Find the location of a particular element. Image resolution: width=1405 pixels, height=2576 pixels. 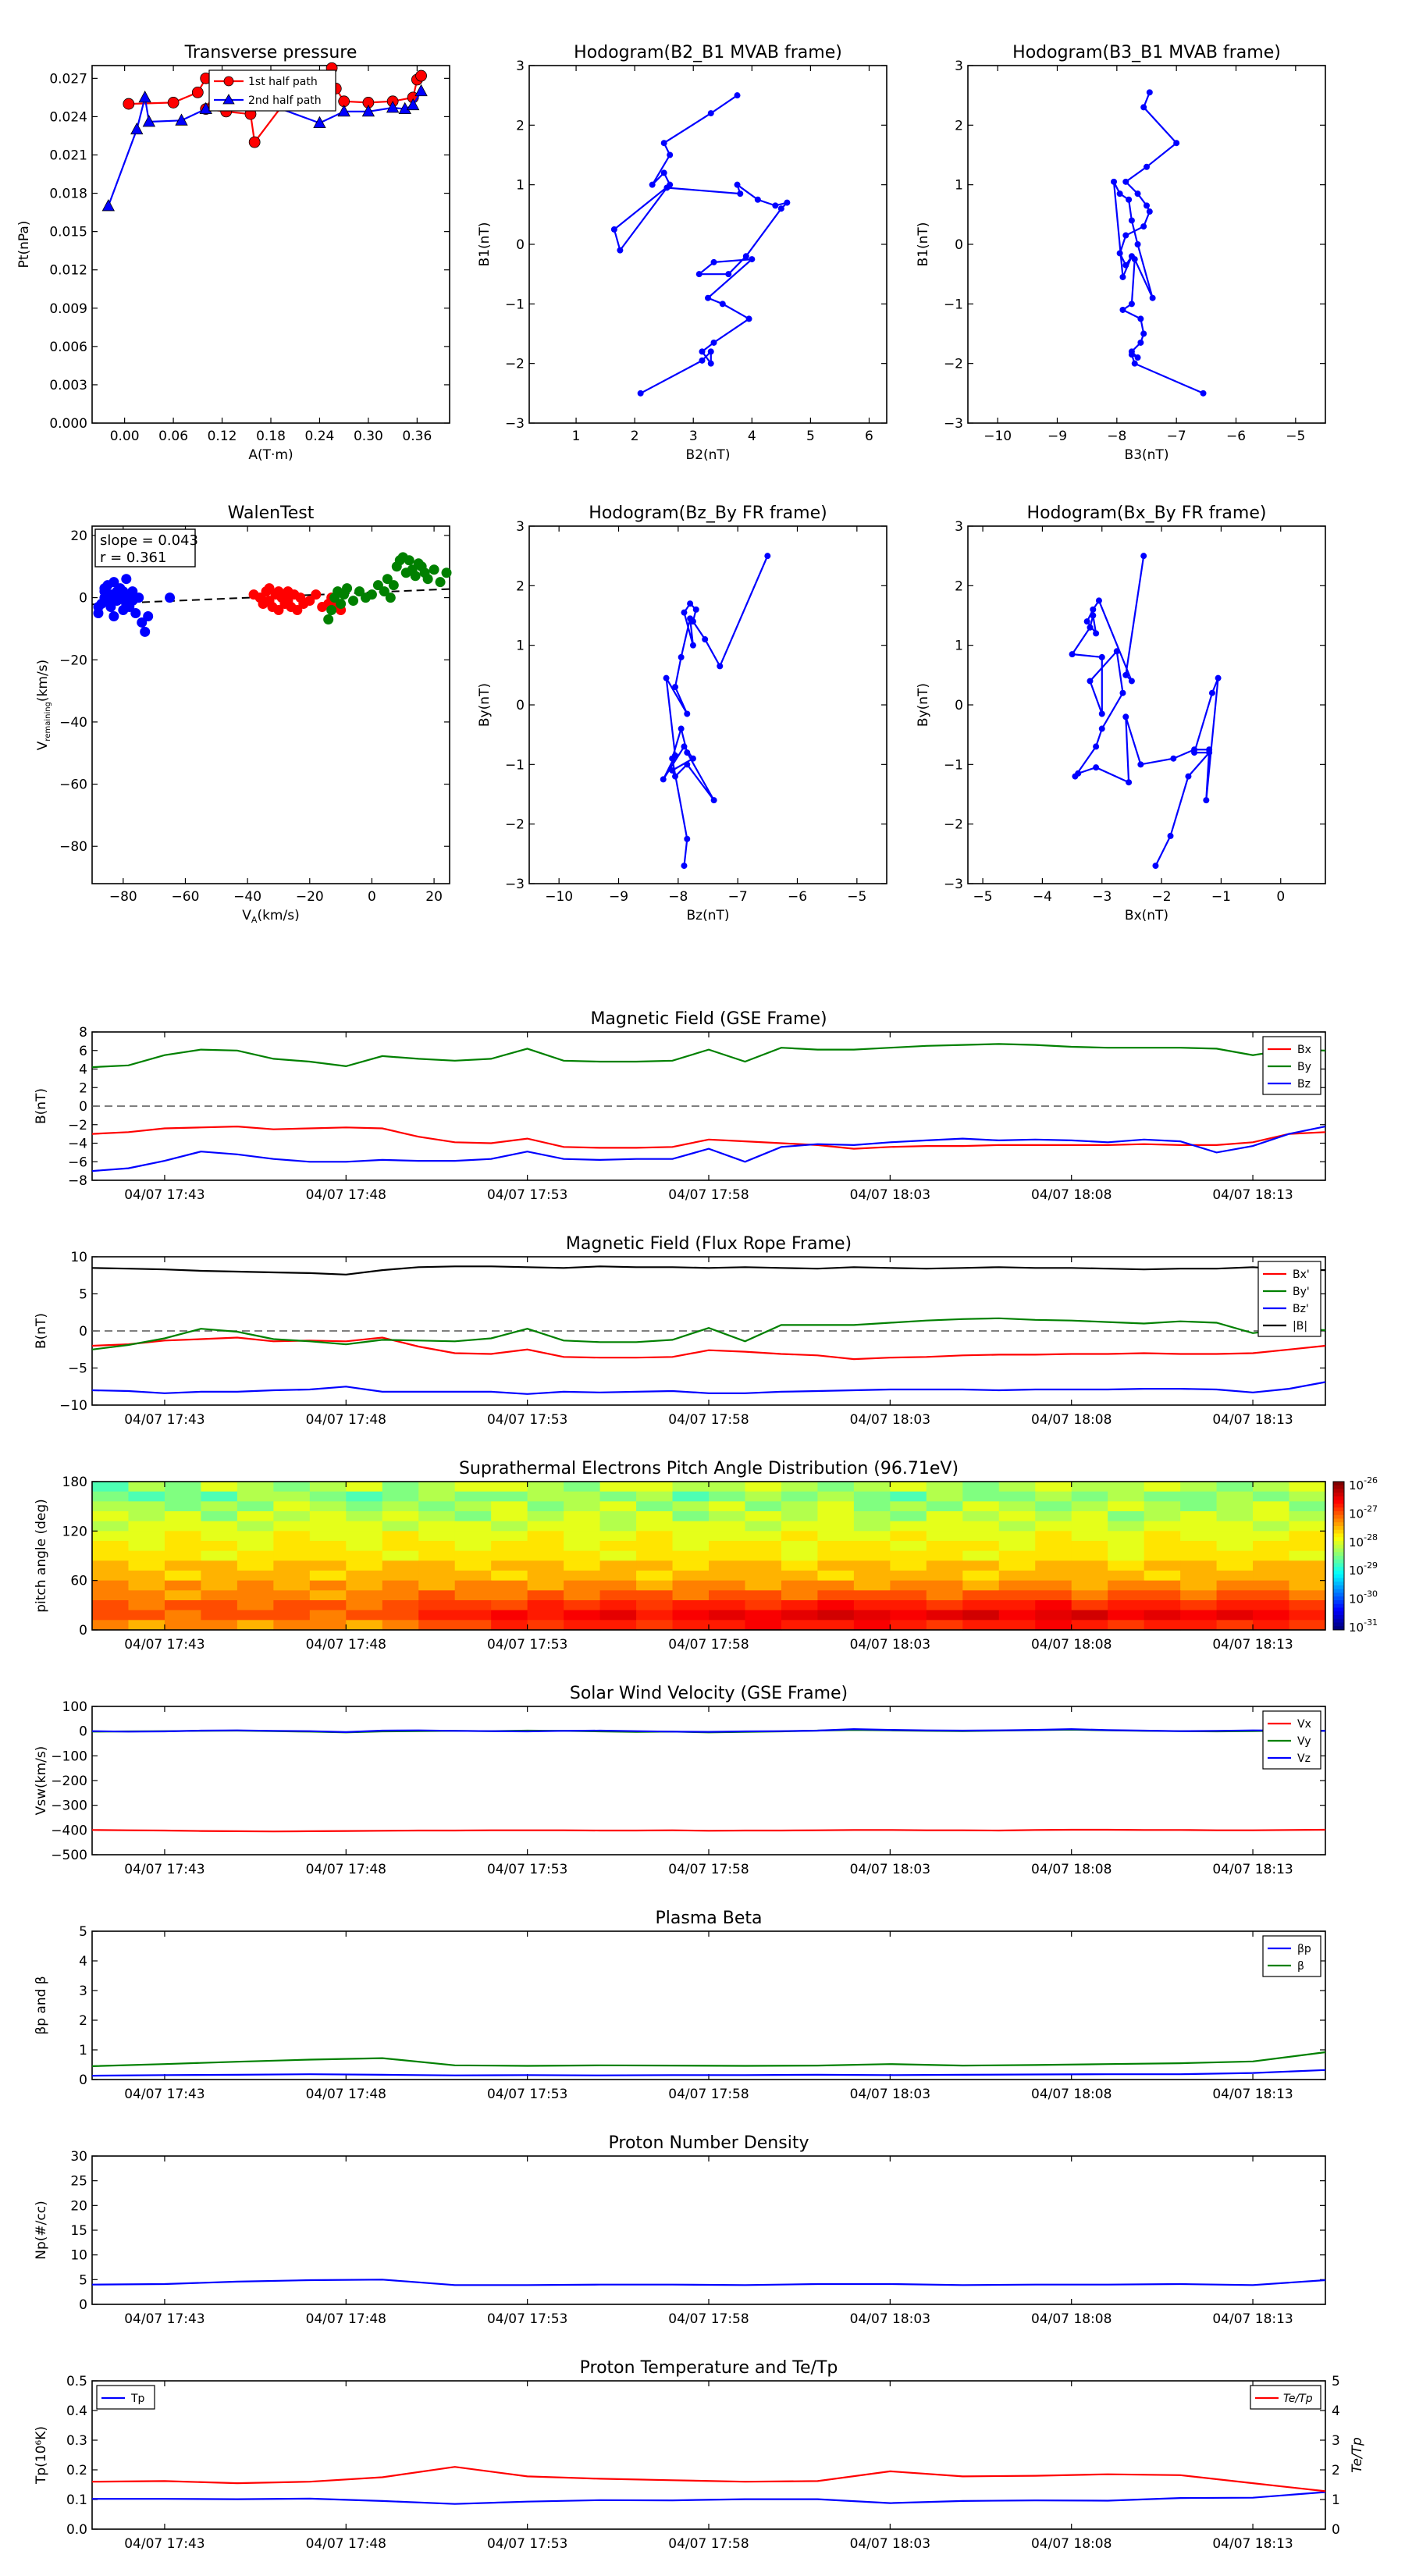

x-tick-label: −7 is located at coordinates (1176, 436).